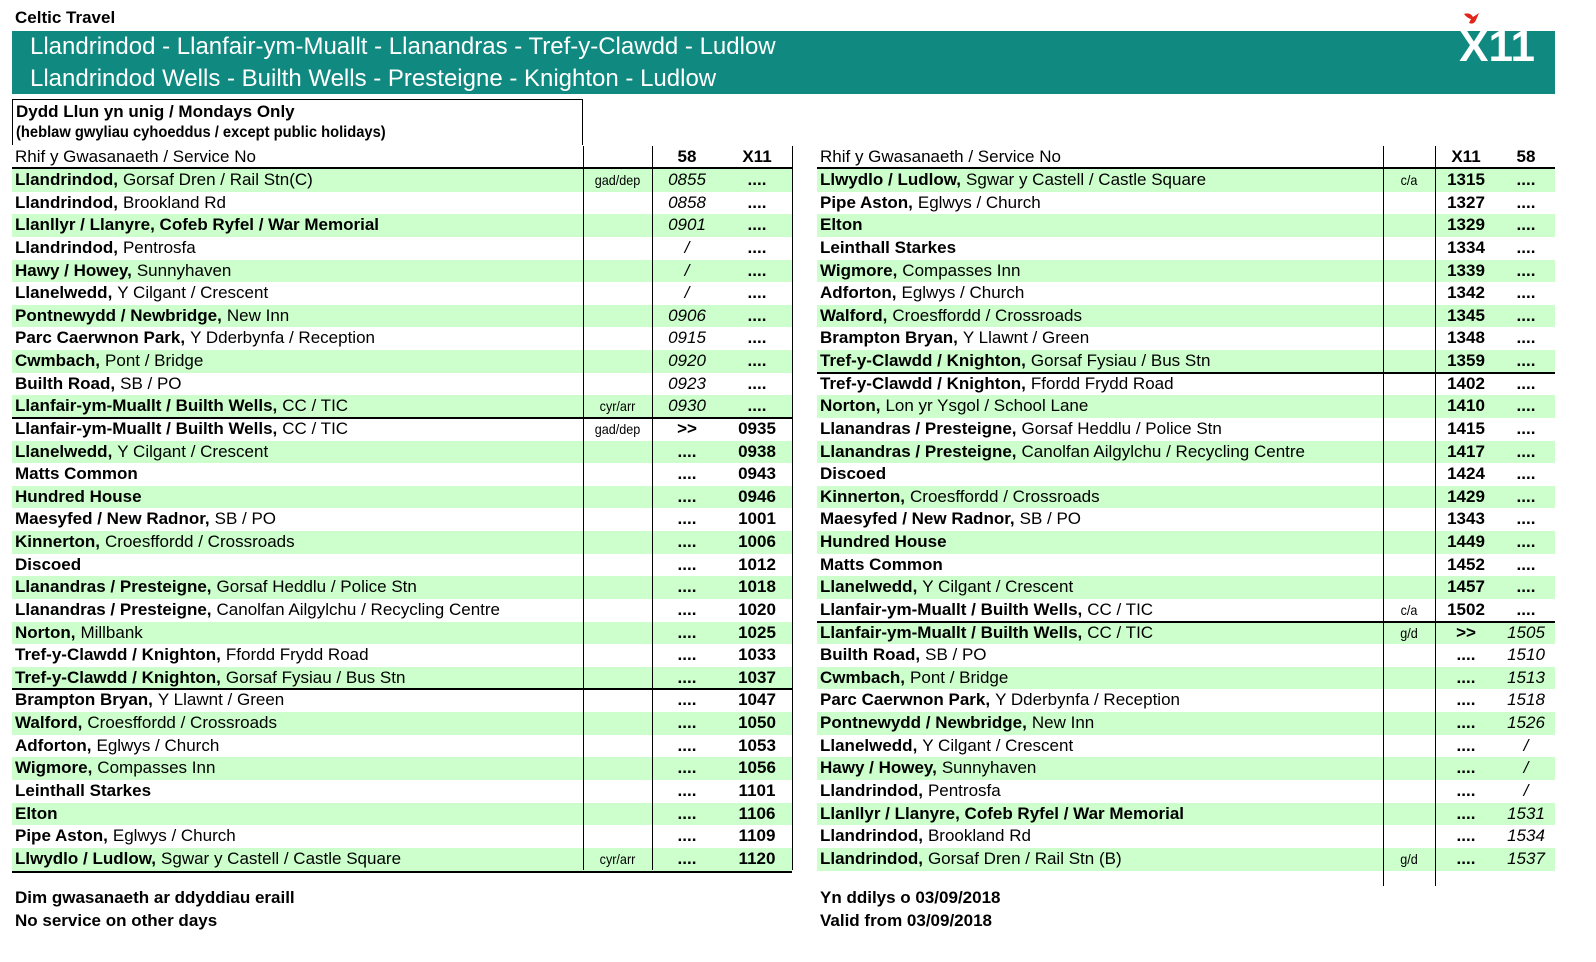 Image resolution: width=1596 pixels, height=962 pixels. I want to click on stop-name: Pipe Aston,, so click(61, 836).